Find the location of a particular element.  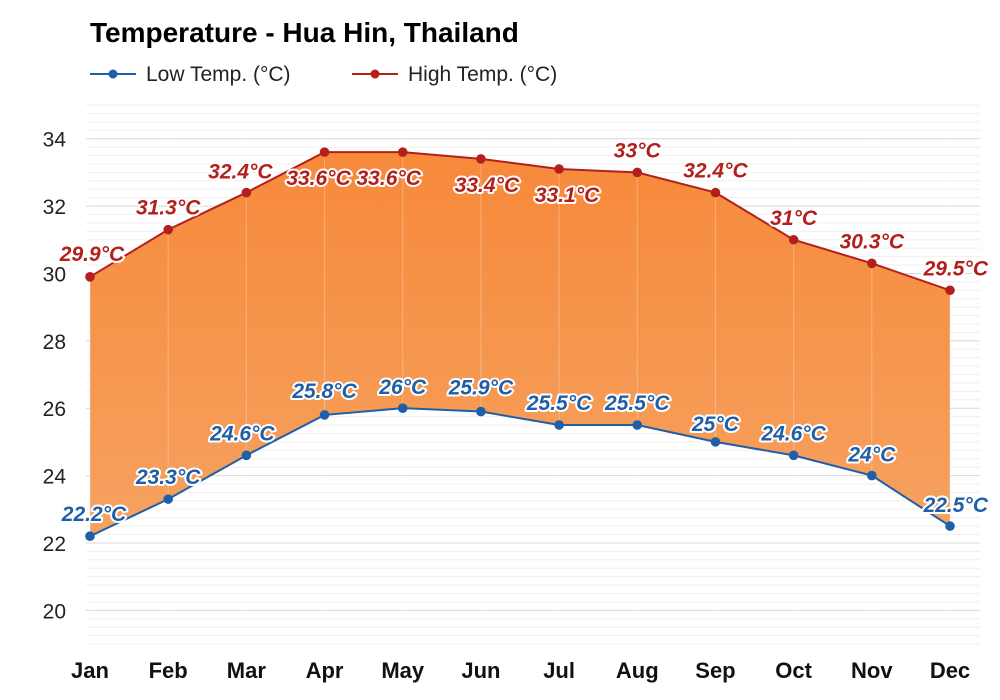

x-tick-label: Apr is located at coordinates (325, 670).